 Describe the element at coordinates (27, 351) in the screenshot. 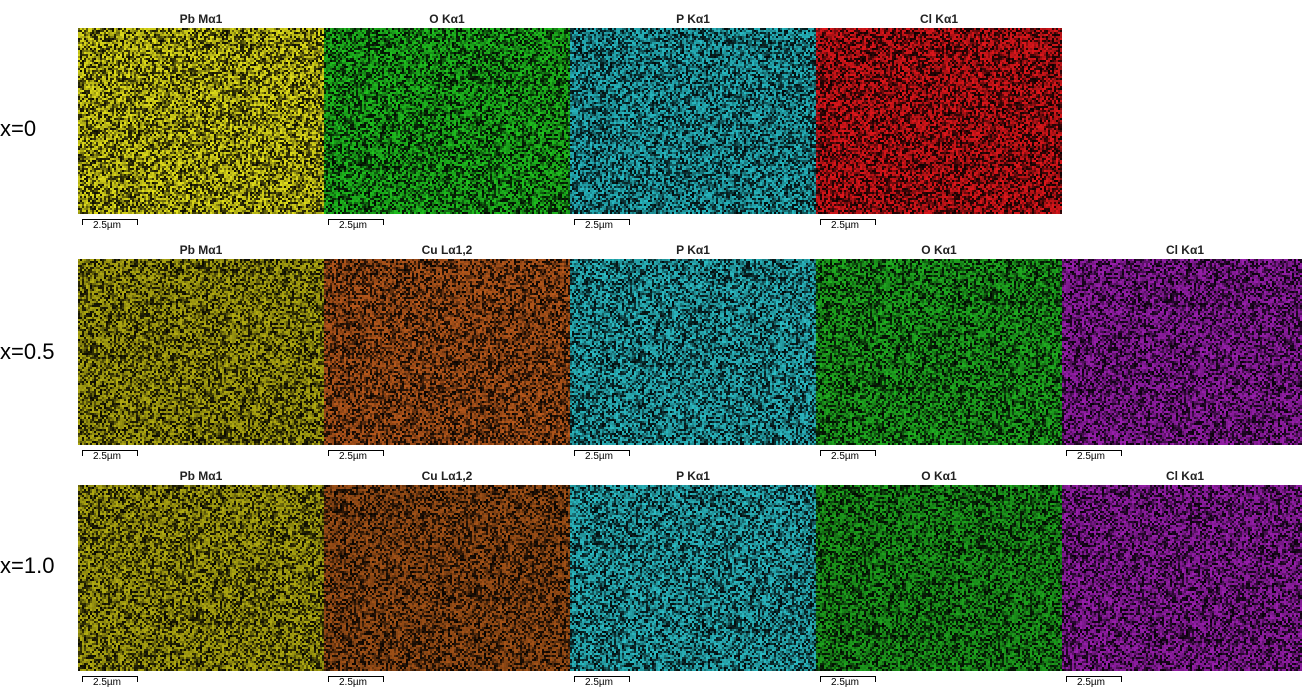

I see `row-label: x=0.5` at that location.